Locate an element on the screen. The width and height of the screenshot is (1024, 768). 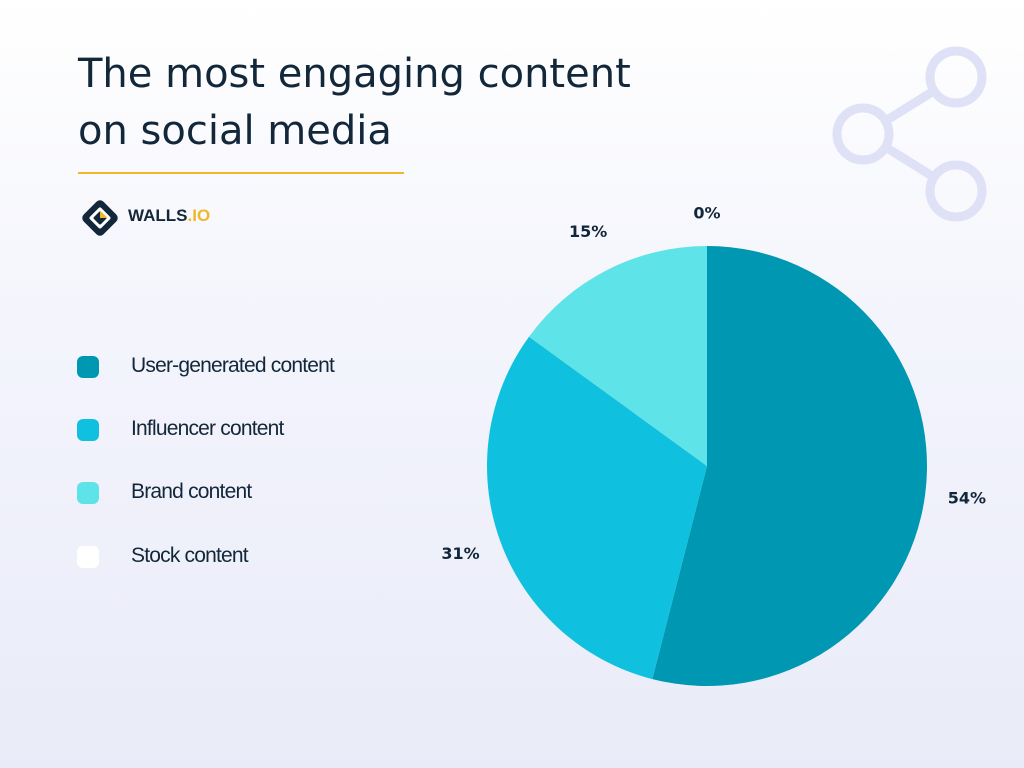
slice-value-label: 15% is located at coordinates (588, 231).